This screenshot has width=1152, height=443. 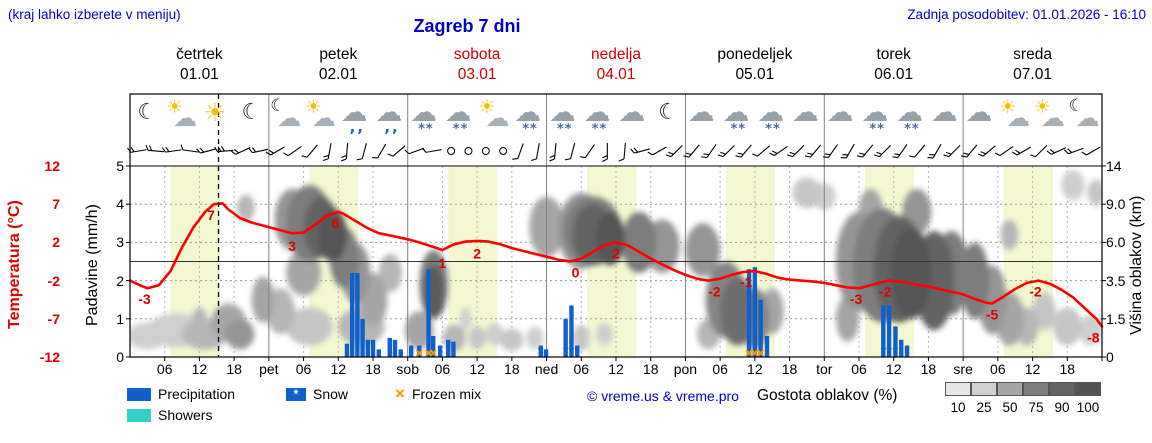 What do you see at coordinates (1036, 407) in the screenshot?
I see `cloud-scale-value: 75` at bounding box center [1036, 407].